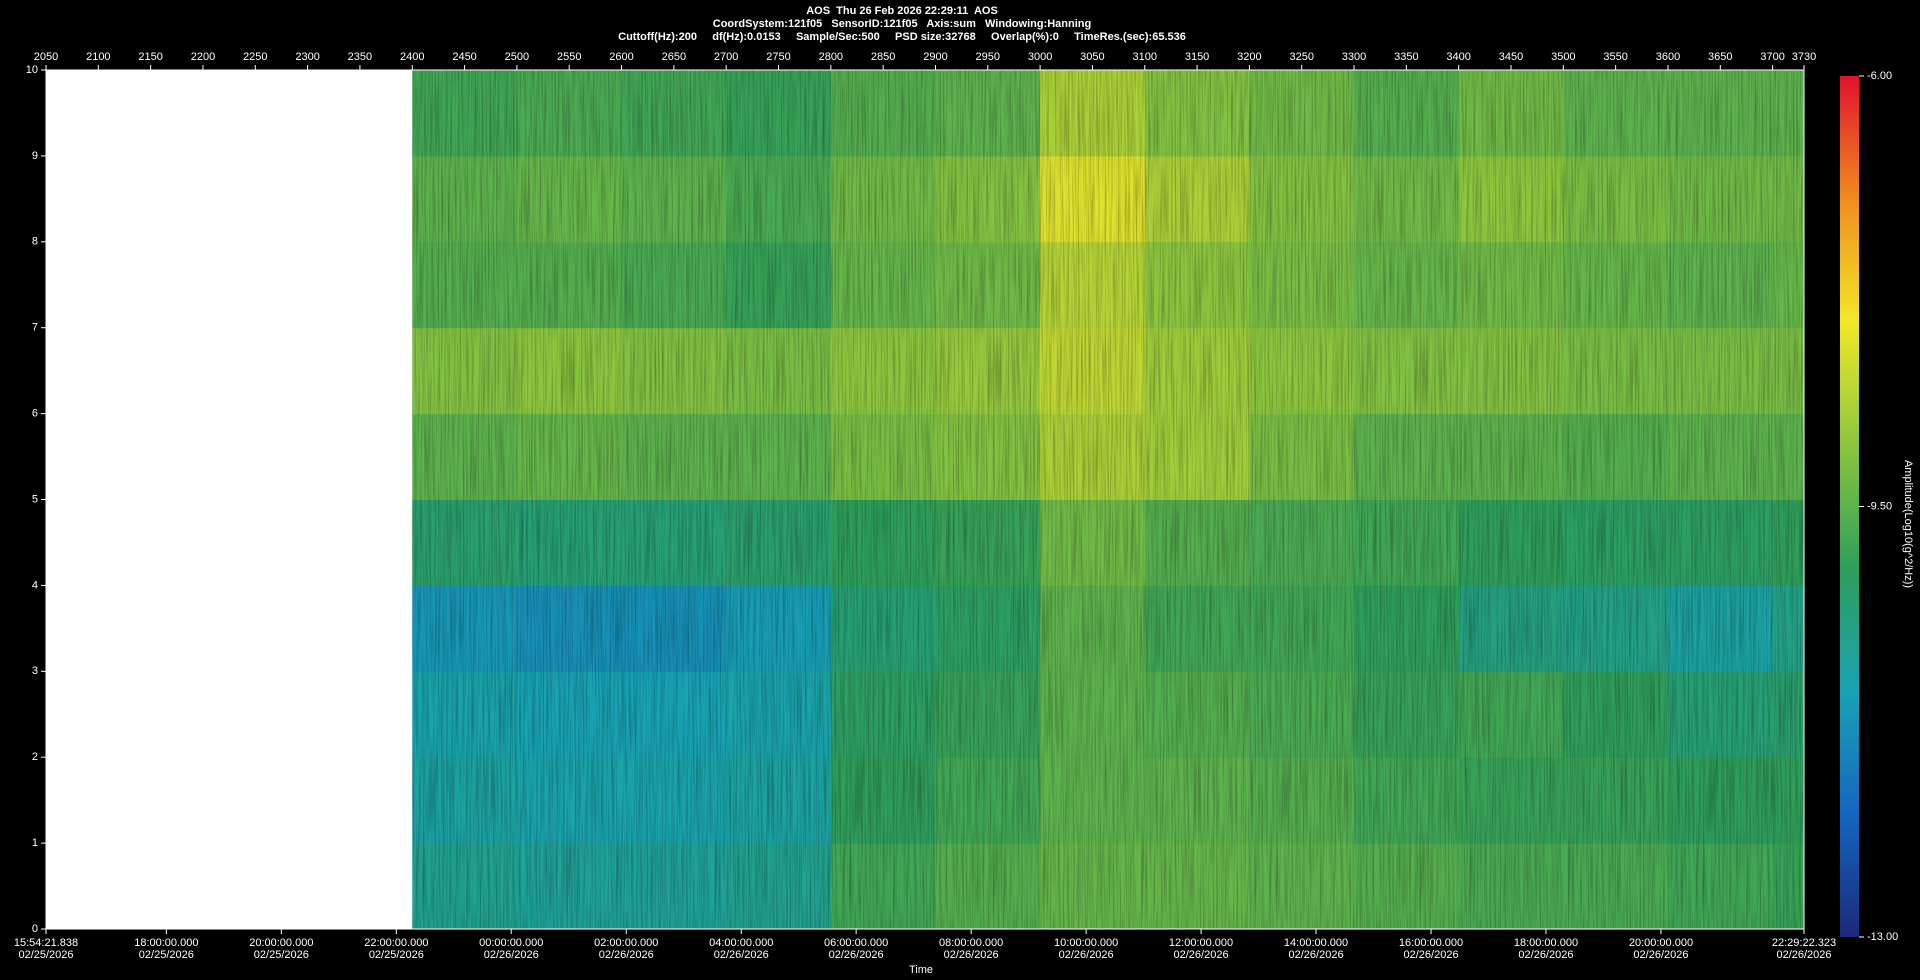 This screenshot has width=1920, height=980. What do you see at coordinates (46, 943) in the screenshot?
I see `time-tick-label: 15:54:21.838` at bounding box center [46, 943].